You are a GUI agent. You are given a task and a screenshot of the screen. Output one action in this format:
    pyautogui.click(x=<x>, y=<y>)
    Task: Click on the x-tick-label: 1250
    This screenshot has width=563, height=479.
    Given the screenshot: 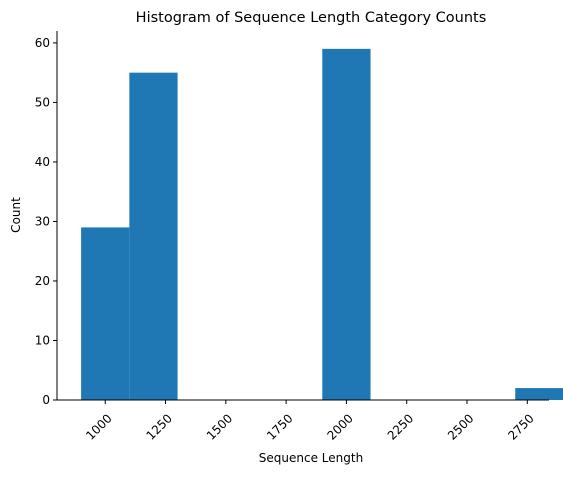 What is the action you would take?
    pyautogui.click(x=159, y=426)
    